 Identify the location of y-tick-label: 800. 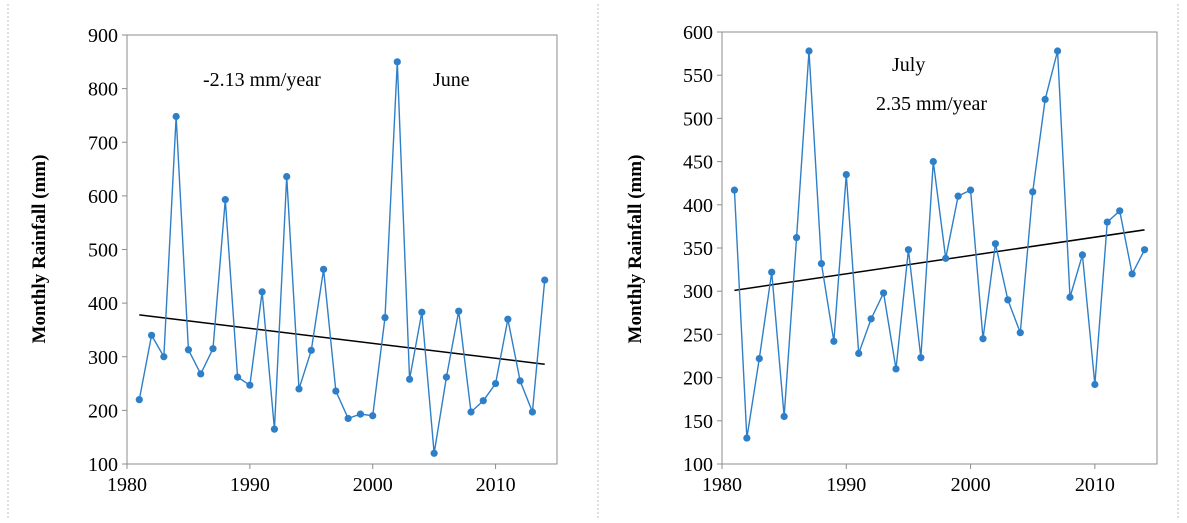
(103, 90).